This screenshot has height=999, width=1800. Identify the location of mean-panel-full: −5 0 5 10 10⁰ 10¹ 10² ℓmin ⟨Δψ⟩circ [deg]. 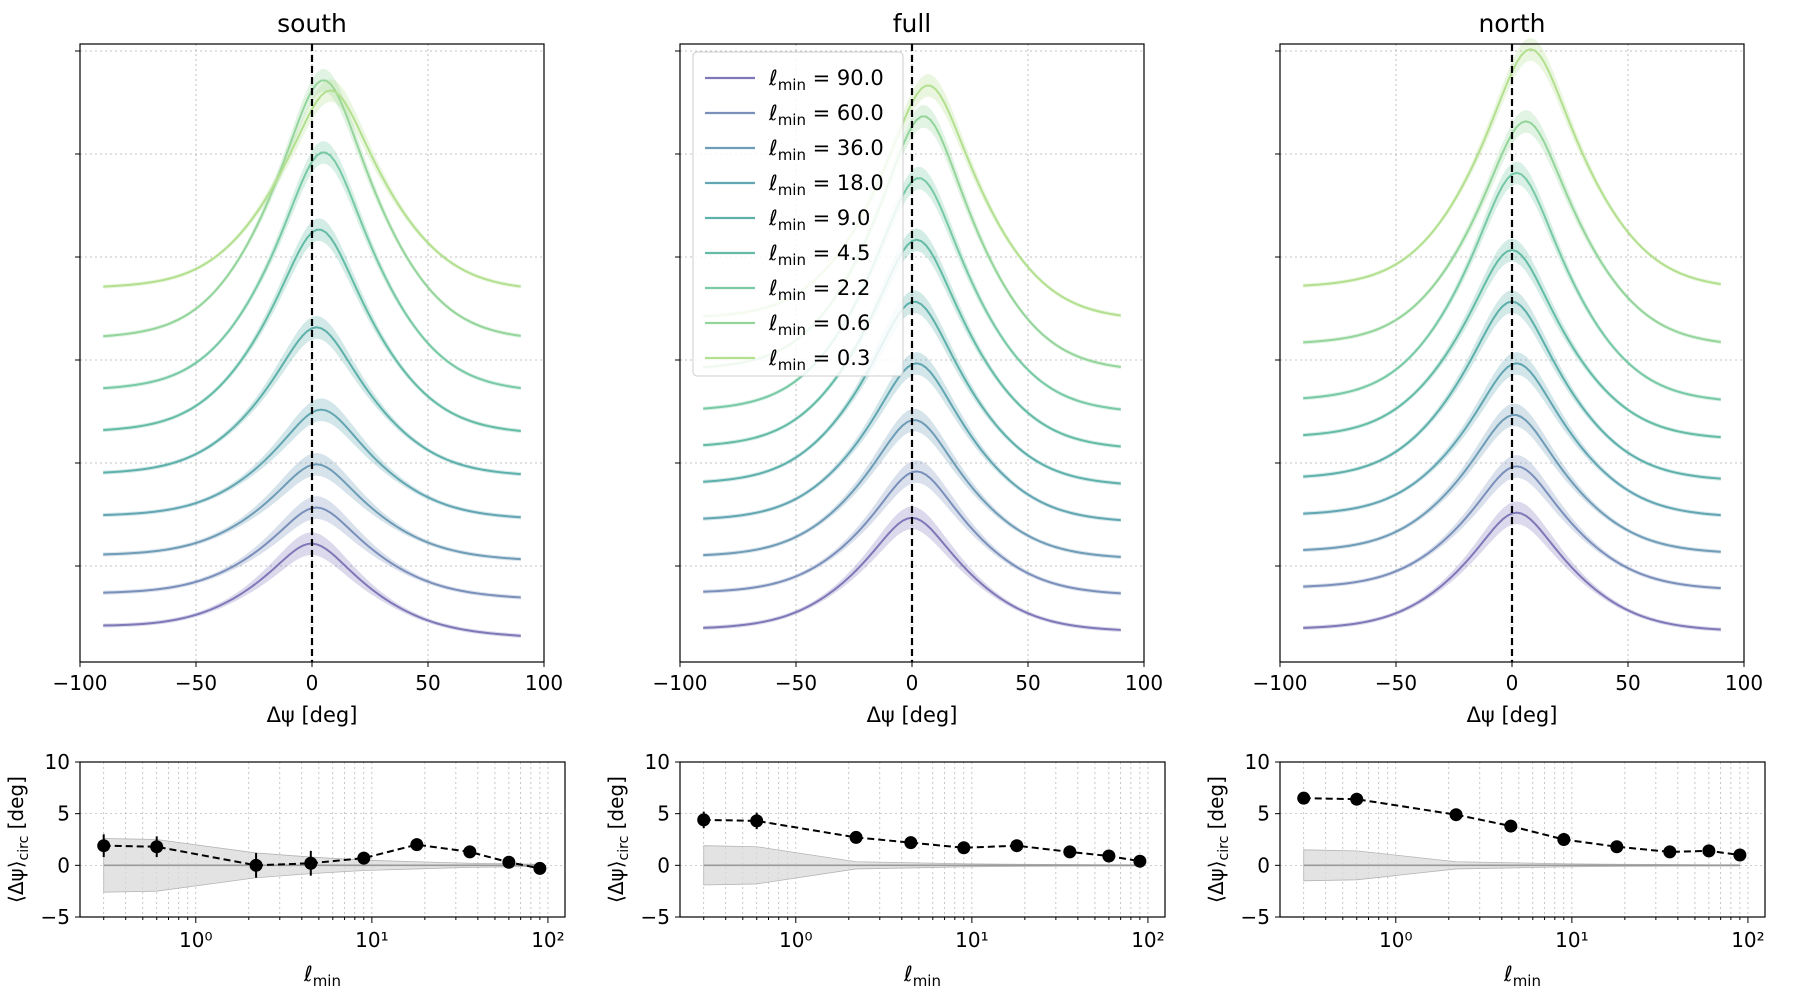
(885, 870).